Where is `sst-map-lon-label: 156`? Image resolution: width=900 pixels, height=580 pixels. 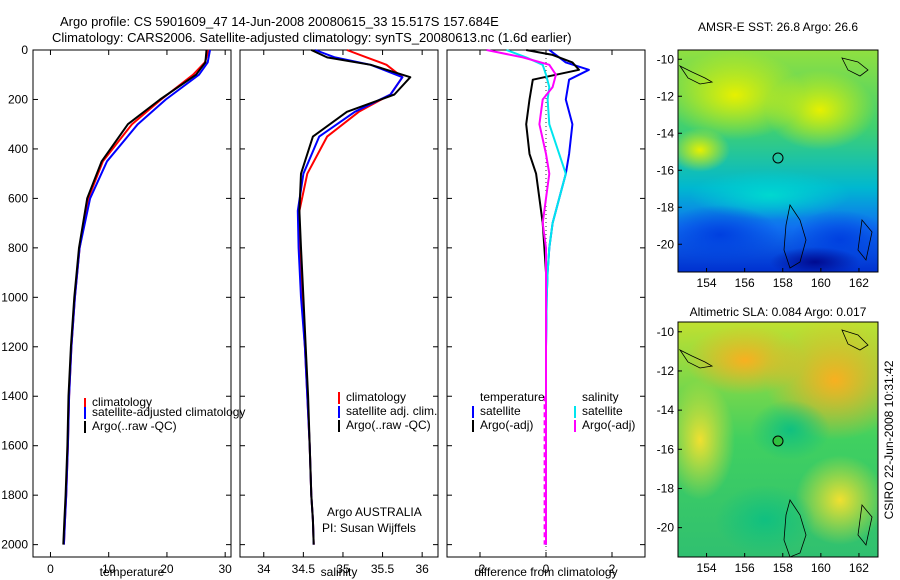
sst-map-lon-label: 156 is located at coordinates (745, 283).